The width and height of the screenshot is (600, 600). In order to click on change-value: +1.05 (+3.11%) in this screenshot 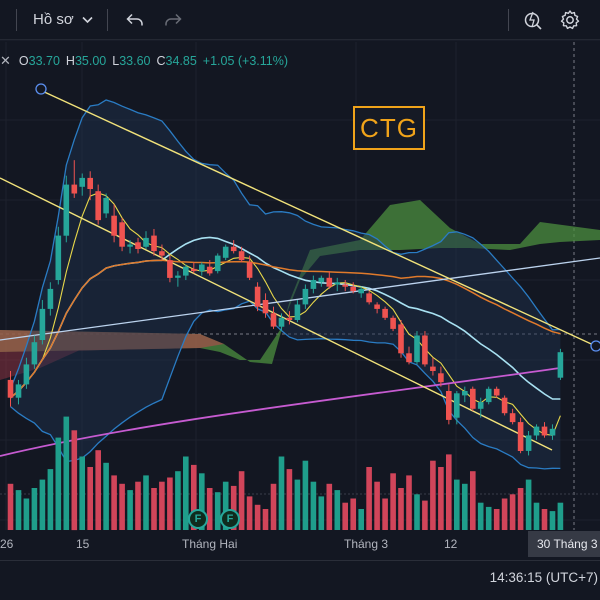, I will do `click(245, 61)`.